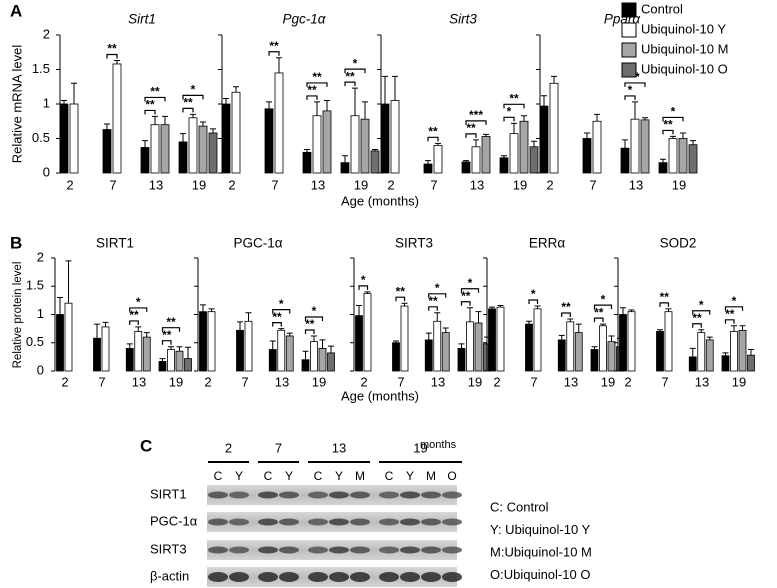  Describe the element at coordinates (228, 447) in the screenshot. I see `month-label: 2` at that location.